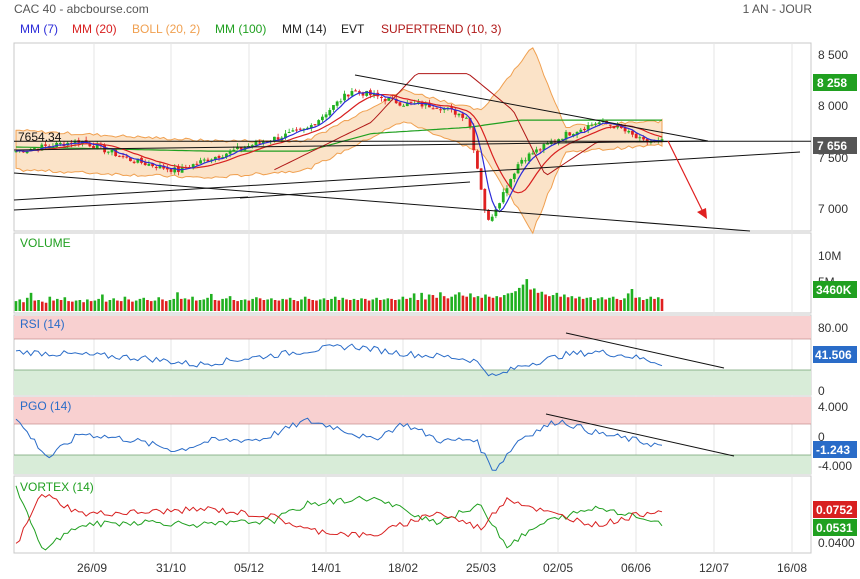  Describe the element at coordinates (339, 295) in the screenshot. I see `volume-bars` at that location.